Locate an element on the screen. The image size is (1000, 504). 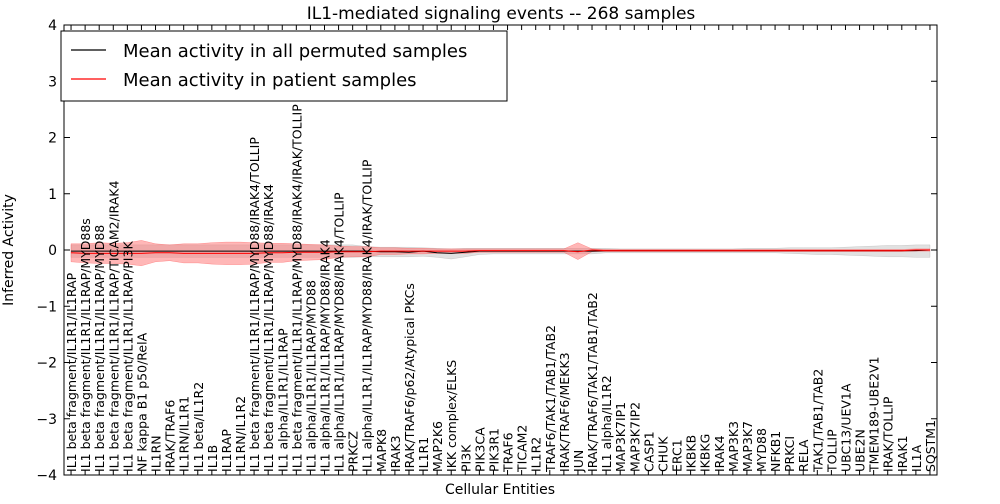
x-tick-label: PIK3R1 is located at coordinates (494, 450).